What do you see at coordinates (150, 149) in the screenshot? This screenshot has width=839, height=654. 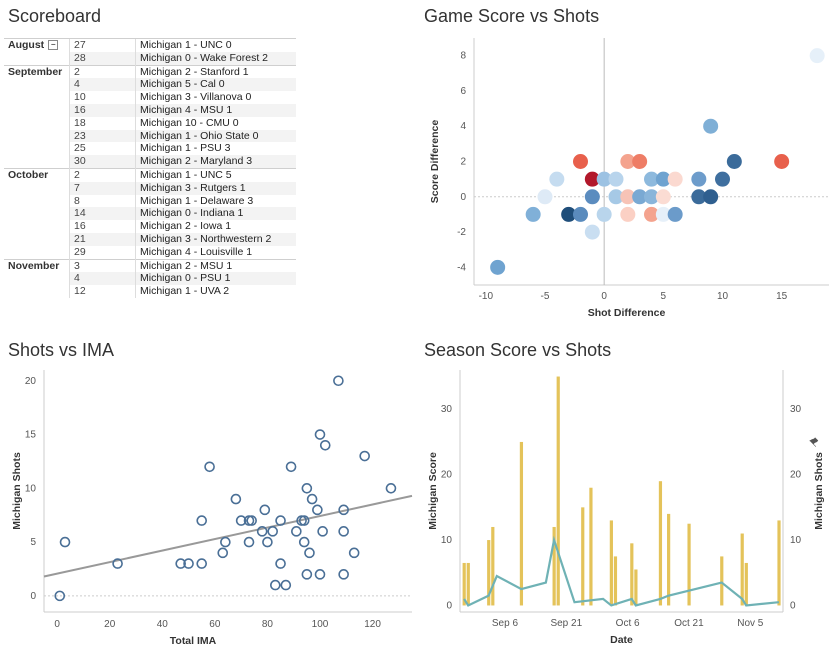 I see `table-row: 25 Michigan 1 - PSU 3` at bounding box center [150, 149].